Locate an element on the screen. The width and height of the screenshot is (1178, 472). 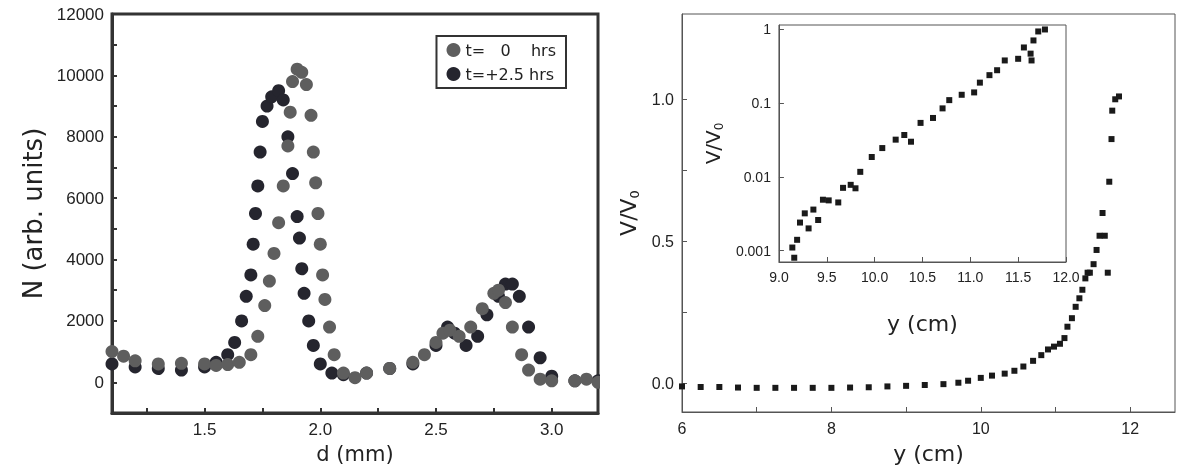
x-tick-label: 9.5 is located at coordinates (827, 277).